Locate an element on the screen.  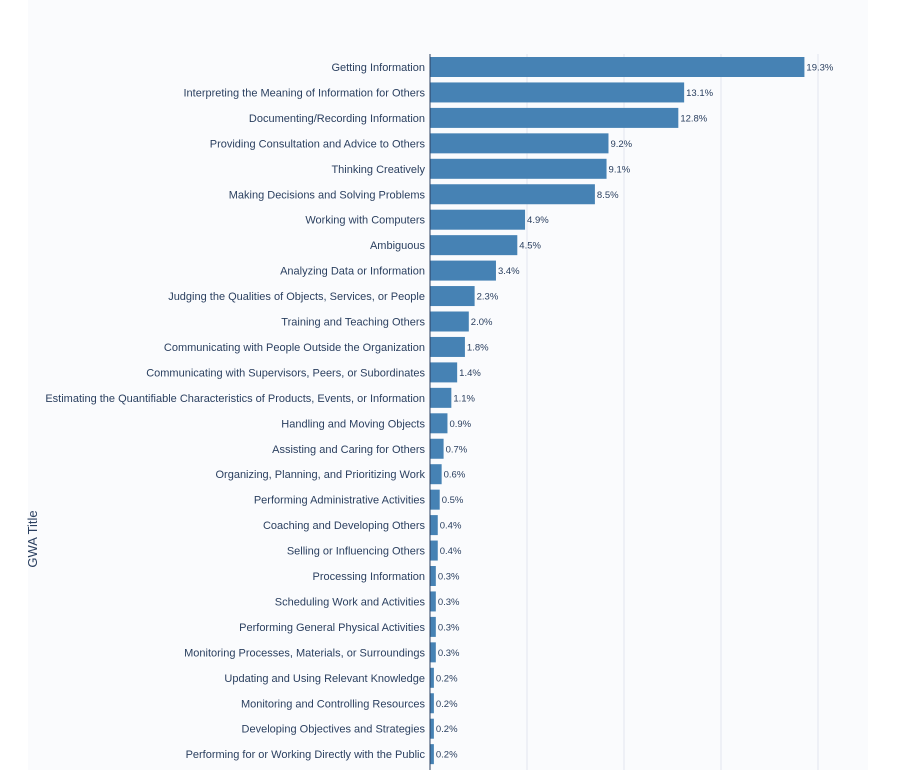
category-label: Coaching and Developing Others is located at coordinates (344, 526).